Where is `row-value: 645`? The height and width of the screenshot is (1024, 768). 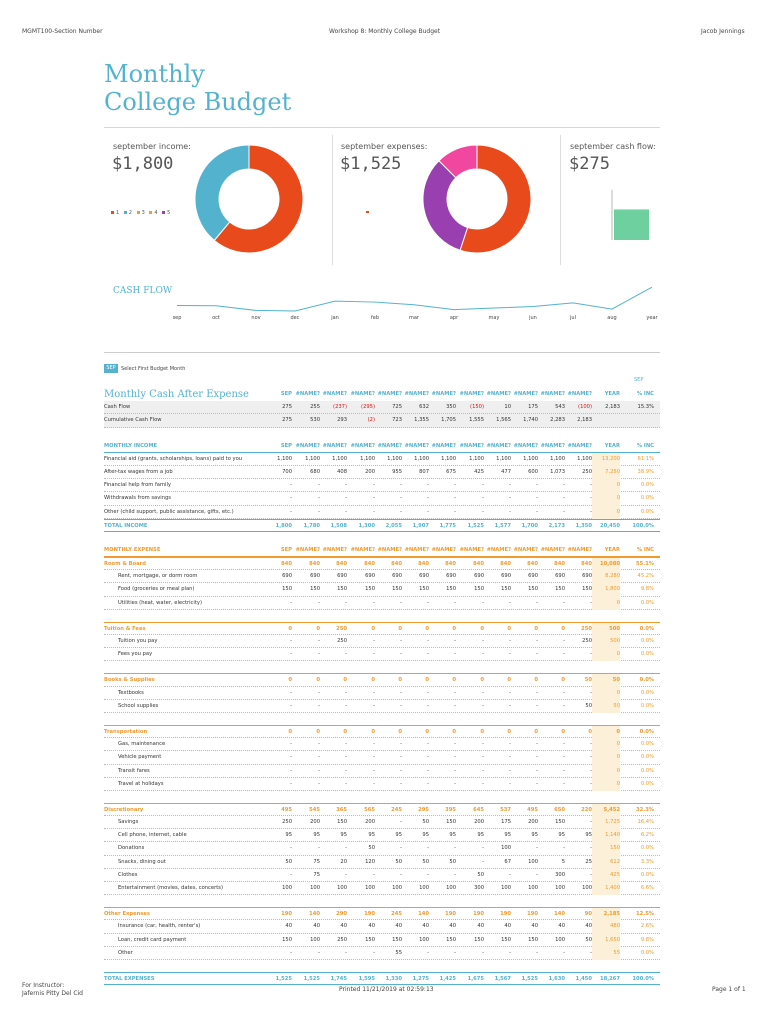
row-value: 645 is located at coordinates (478, 809).